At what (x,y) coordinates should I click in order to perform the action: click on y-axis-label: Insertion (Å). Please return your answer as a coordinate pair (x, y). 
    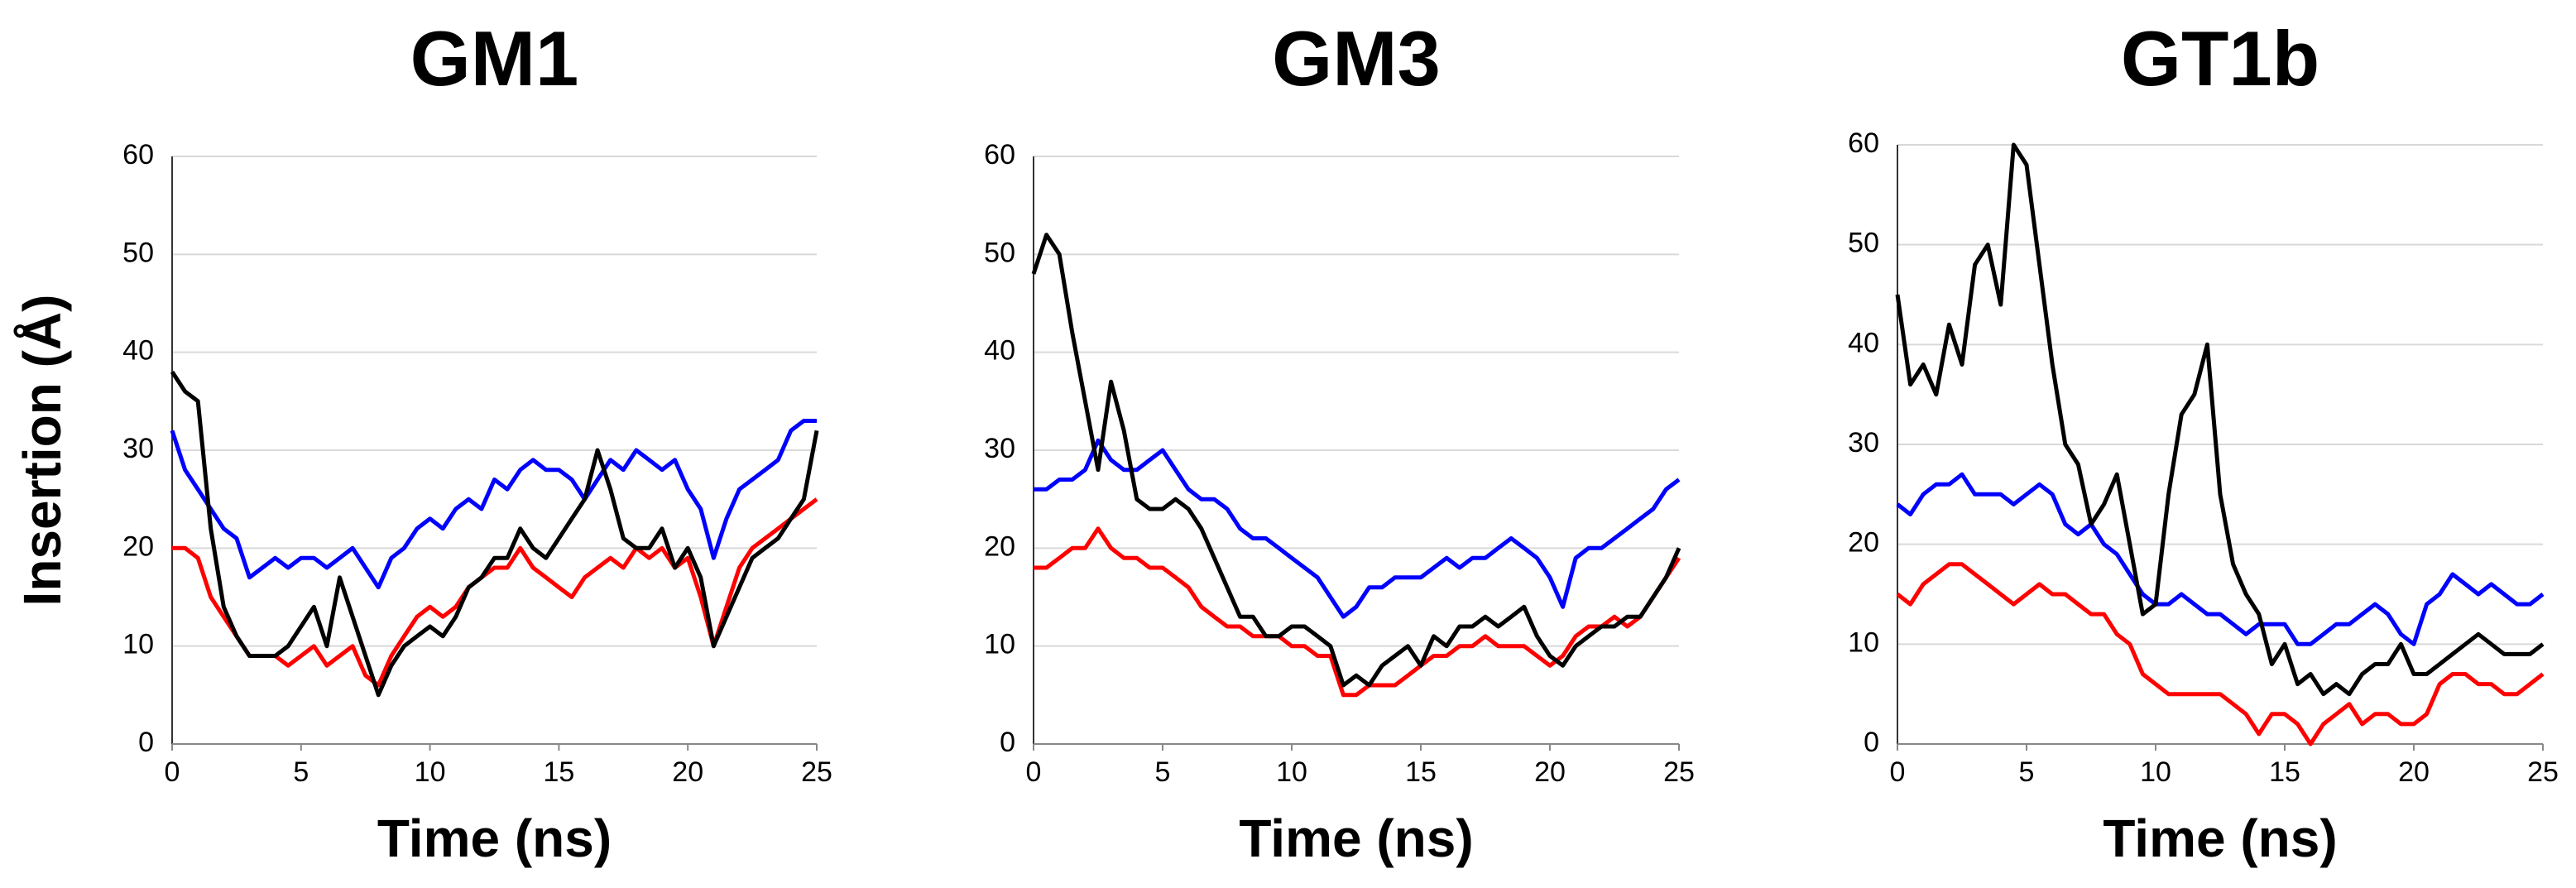
    Looking at the image, I should click on (42, 451).